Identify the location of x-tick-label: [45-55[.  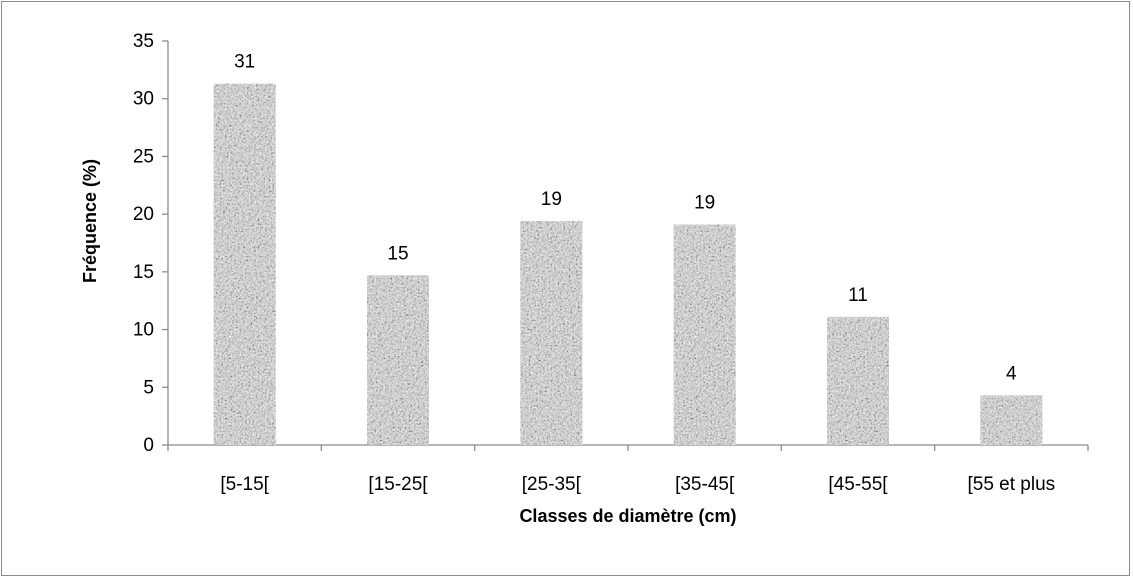
(858, 484).